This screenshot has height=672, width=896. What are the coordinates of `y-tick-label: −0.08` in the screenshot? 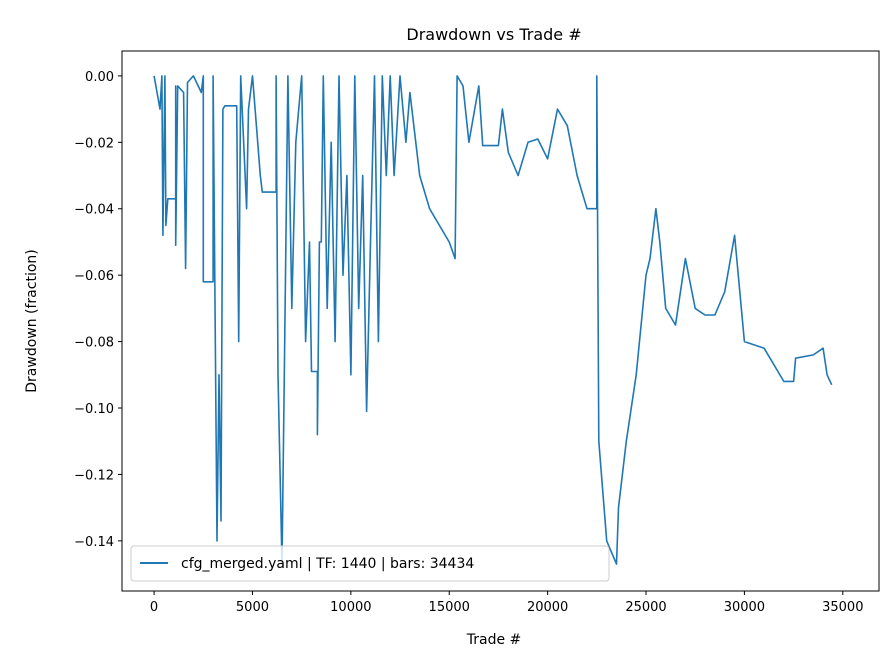 It's located at (94, 343).